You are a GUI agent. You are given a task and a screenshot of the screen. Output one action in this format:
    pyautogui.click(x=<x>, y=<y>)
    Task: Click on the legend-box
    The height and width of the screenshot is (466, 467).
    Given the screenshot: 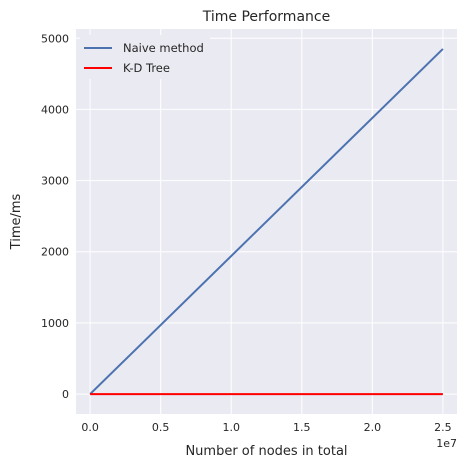 What is the action you would take?
    pyautogui.click(x=145, y=57)
    